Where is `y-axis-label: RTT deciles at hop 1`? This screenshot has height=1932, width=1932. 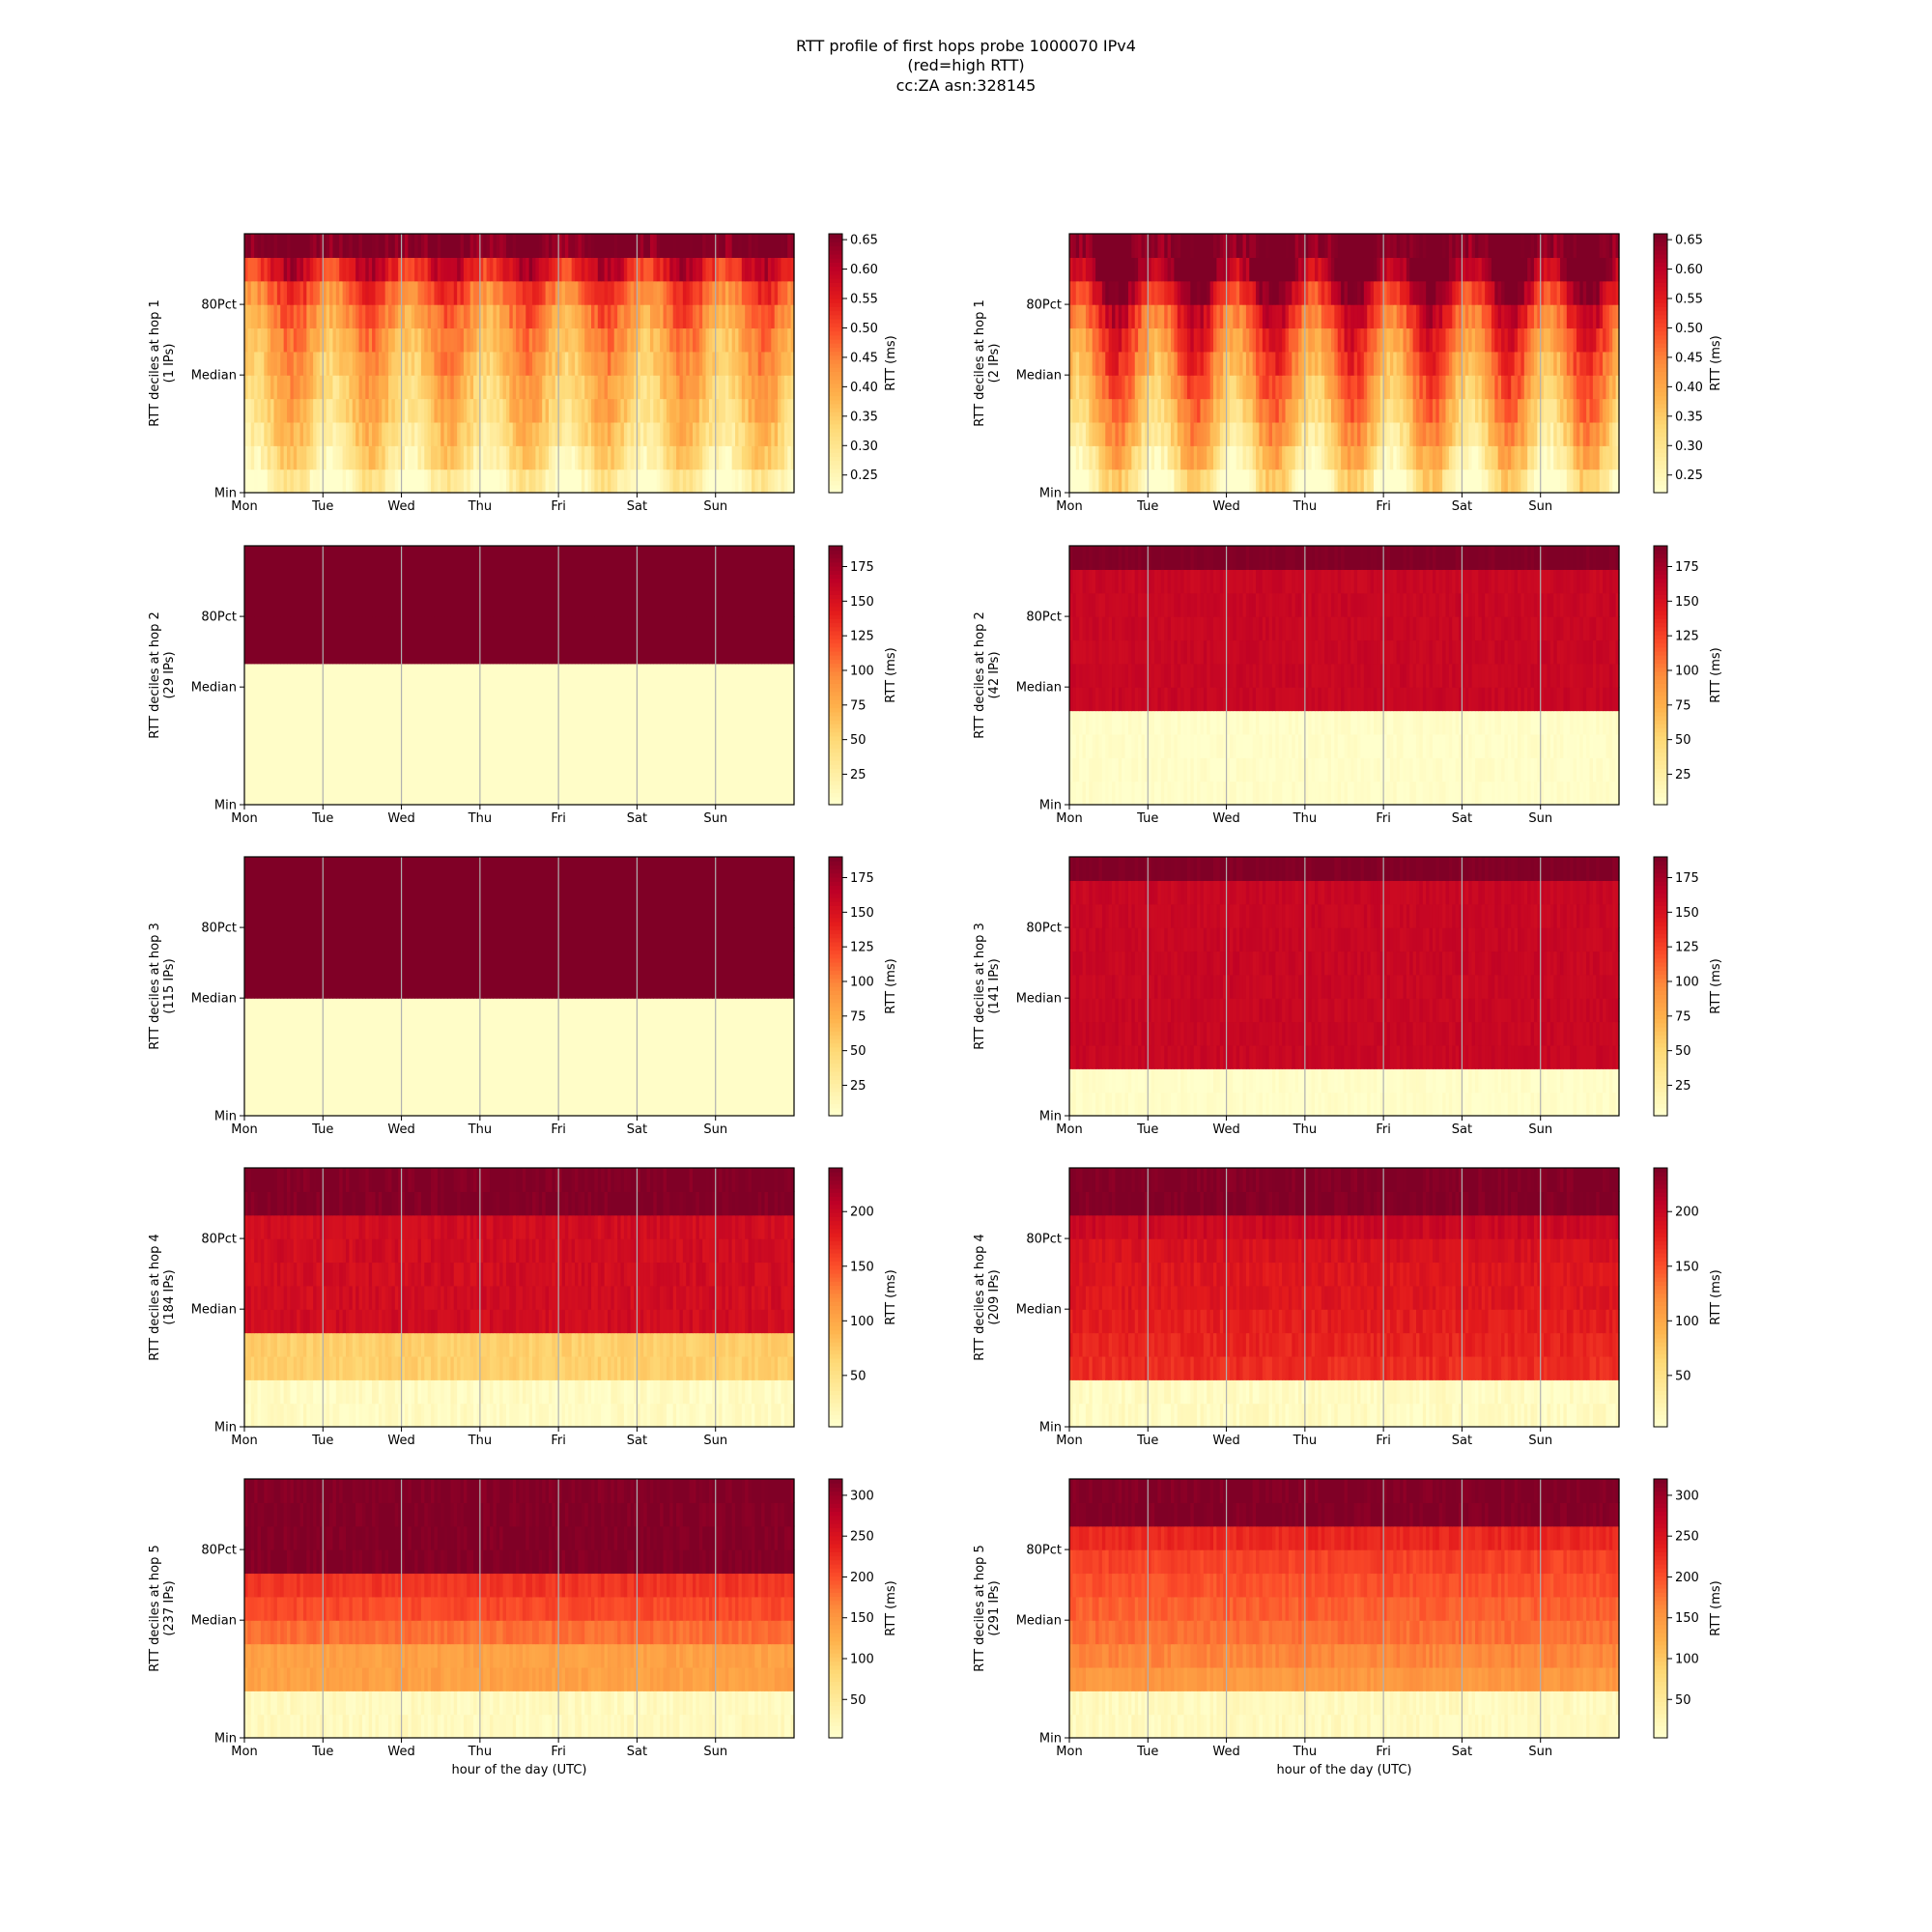 y-axis-label: RTT deciles at hop 1 is located at coordinates (155, 362).